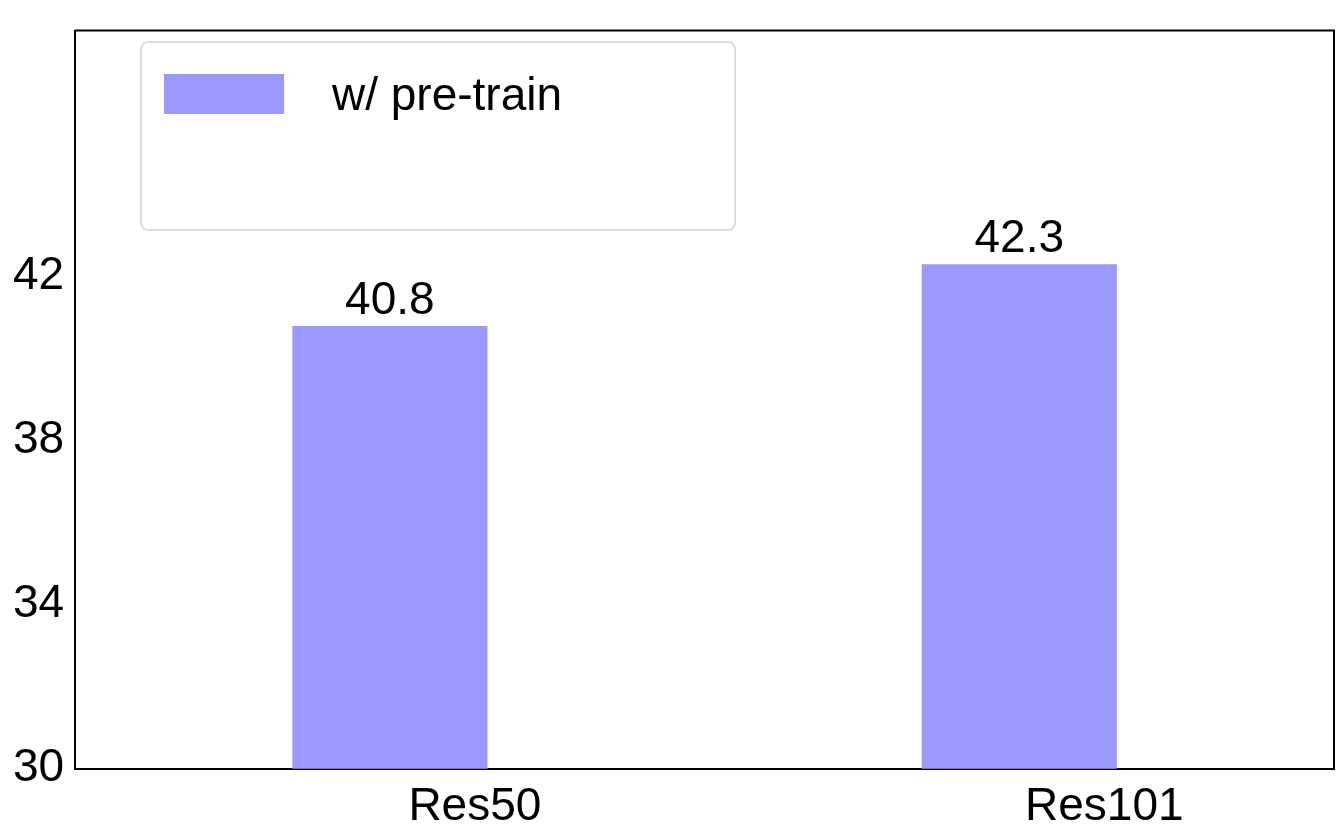 The height and width of the screenshot is (838, 1337). Describe the element at coordinates (475, 804) in the screenshot. I see `x-tick-label: Res50` at that location.